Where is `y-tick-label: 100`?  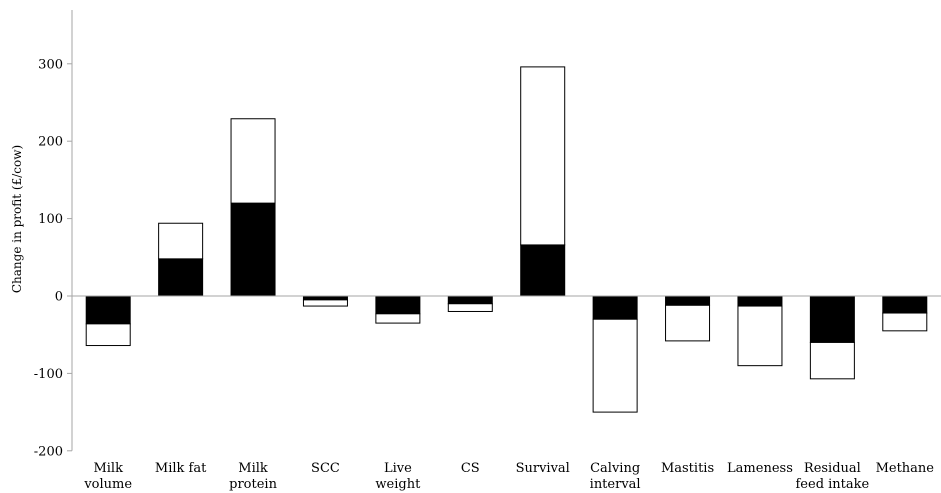
y-tick-label: 100 is located at coordinates (50, 219).